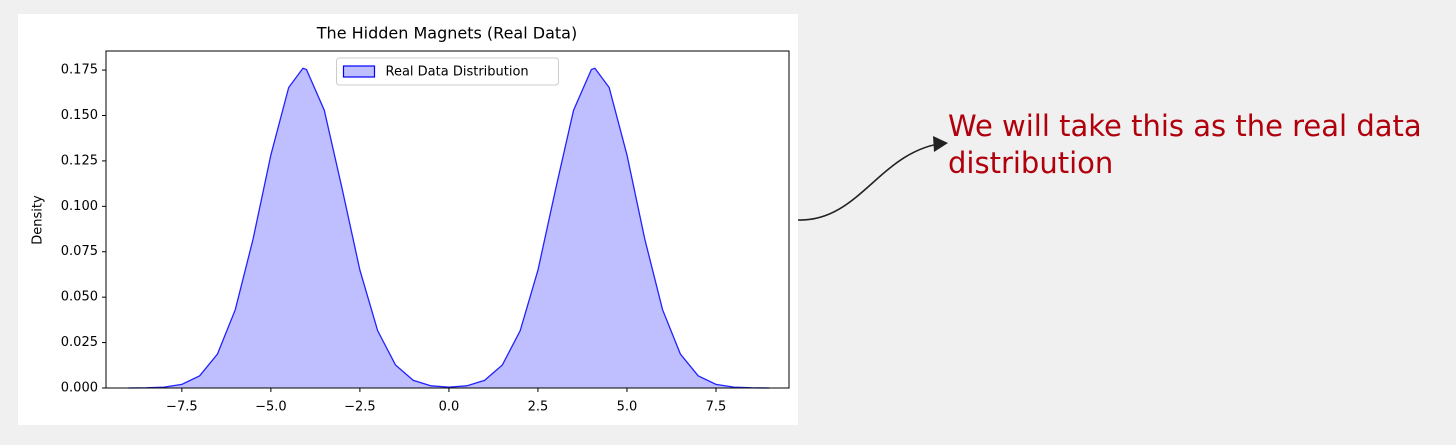 The image size is (1456, 445). Describe the element at coordinates (182, 407) in the screenshot. I see `x-tick-label: −7.5` at that location.